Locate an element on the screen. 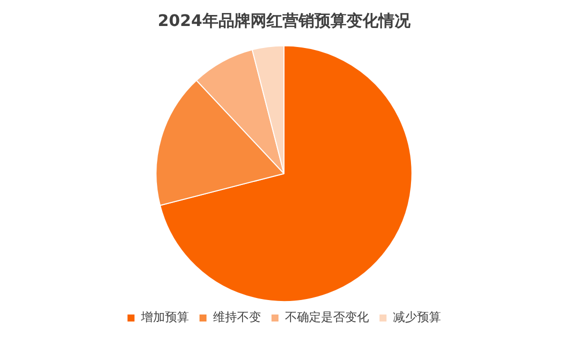 This screenshot has height=340, width=568. legend-label: 增加预算 is located at coordinates (164, 317).